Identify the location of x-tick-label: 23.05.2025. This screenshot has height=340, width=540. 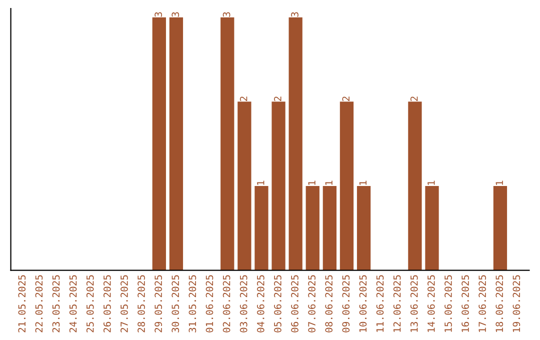
(56, 303).